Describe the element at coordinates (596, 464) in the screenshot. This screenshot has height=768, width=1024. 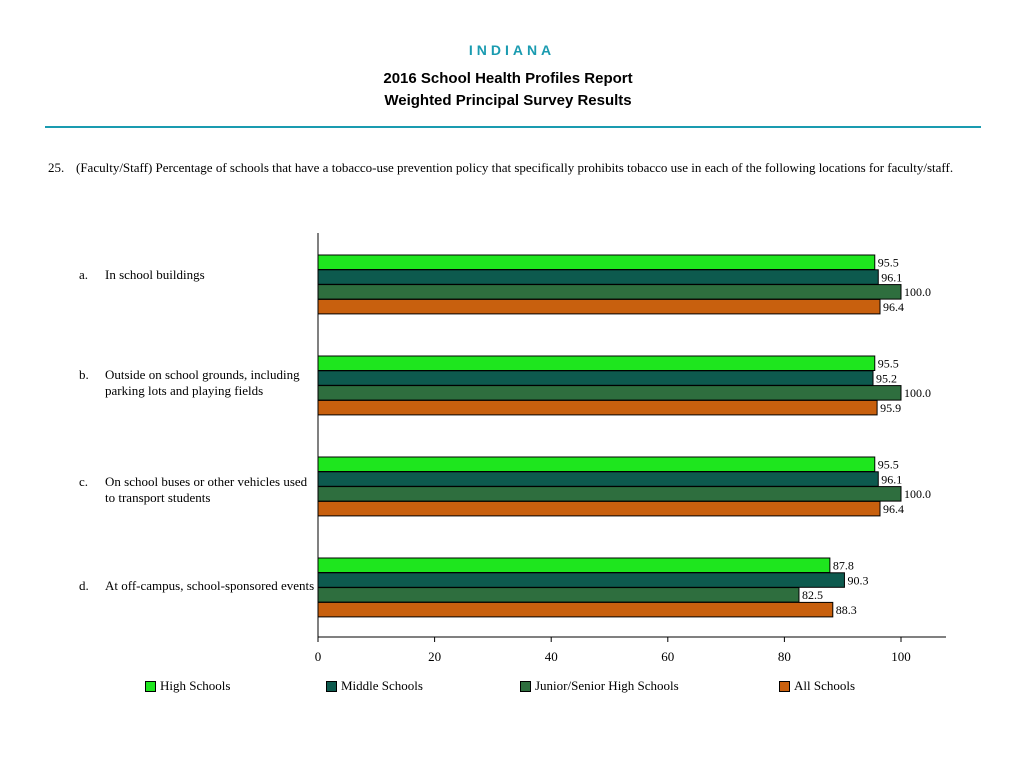
I see `bar-high-schools-c` at that location.